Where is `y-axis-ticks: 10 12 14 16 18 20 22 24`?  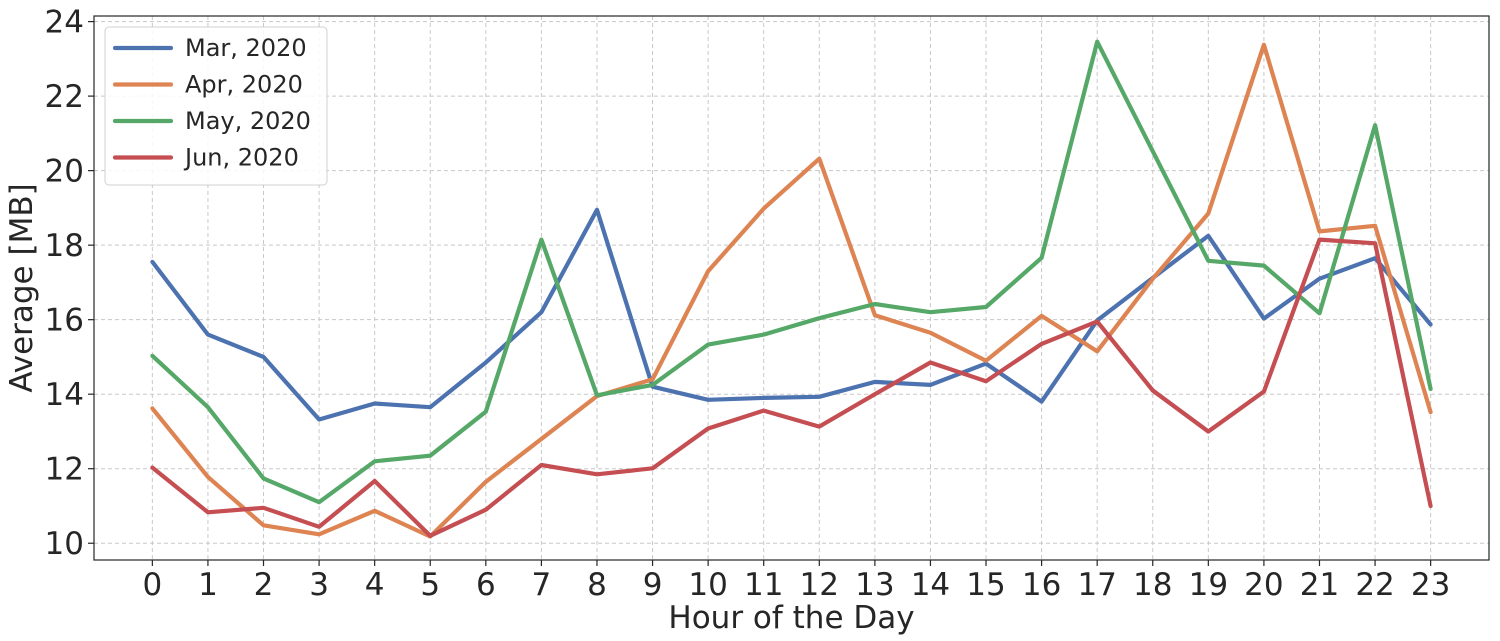
y-axis-ticks: 10 12 14 16 18 20 22 24 is located at coordinates (69, 283).